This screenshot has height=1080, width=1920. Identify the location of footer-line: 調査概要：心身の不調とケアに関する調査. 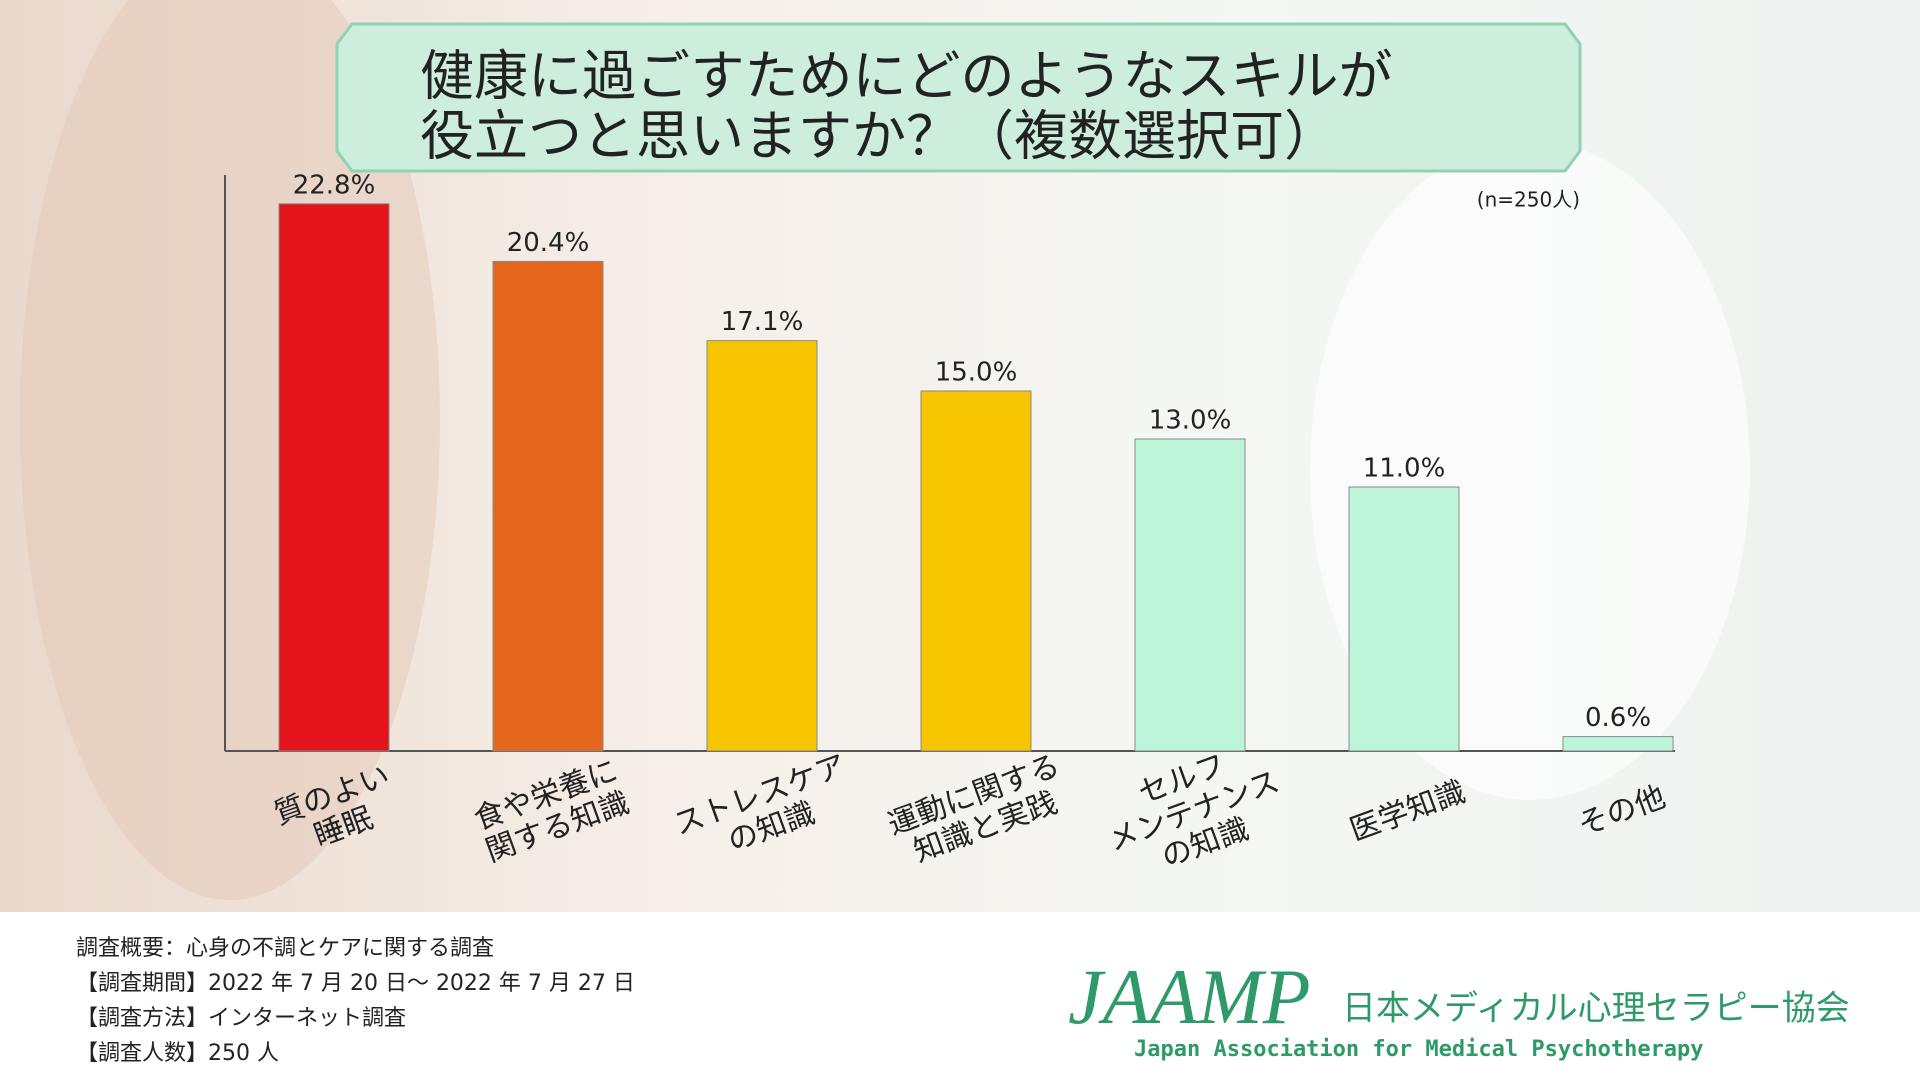
(285, 948).